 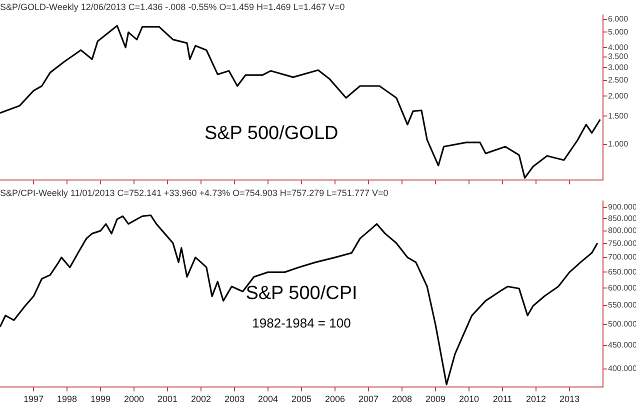 I want to click on y-tick-label: 5.000, so click(x=618, y=31).